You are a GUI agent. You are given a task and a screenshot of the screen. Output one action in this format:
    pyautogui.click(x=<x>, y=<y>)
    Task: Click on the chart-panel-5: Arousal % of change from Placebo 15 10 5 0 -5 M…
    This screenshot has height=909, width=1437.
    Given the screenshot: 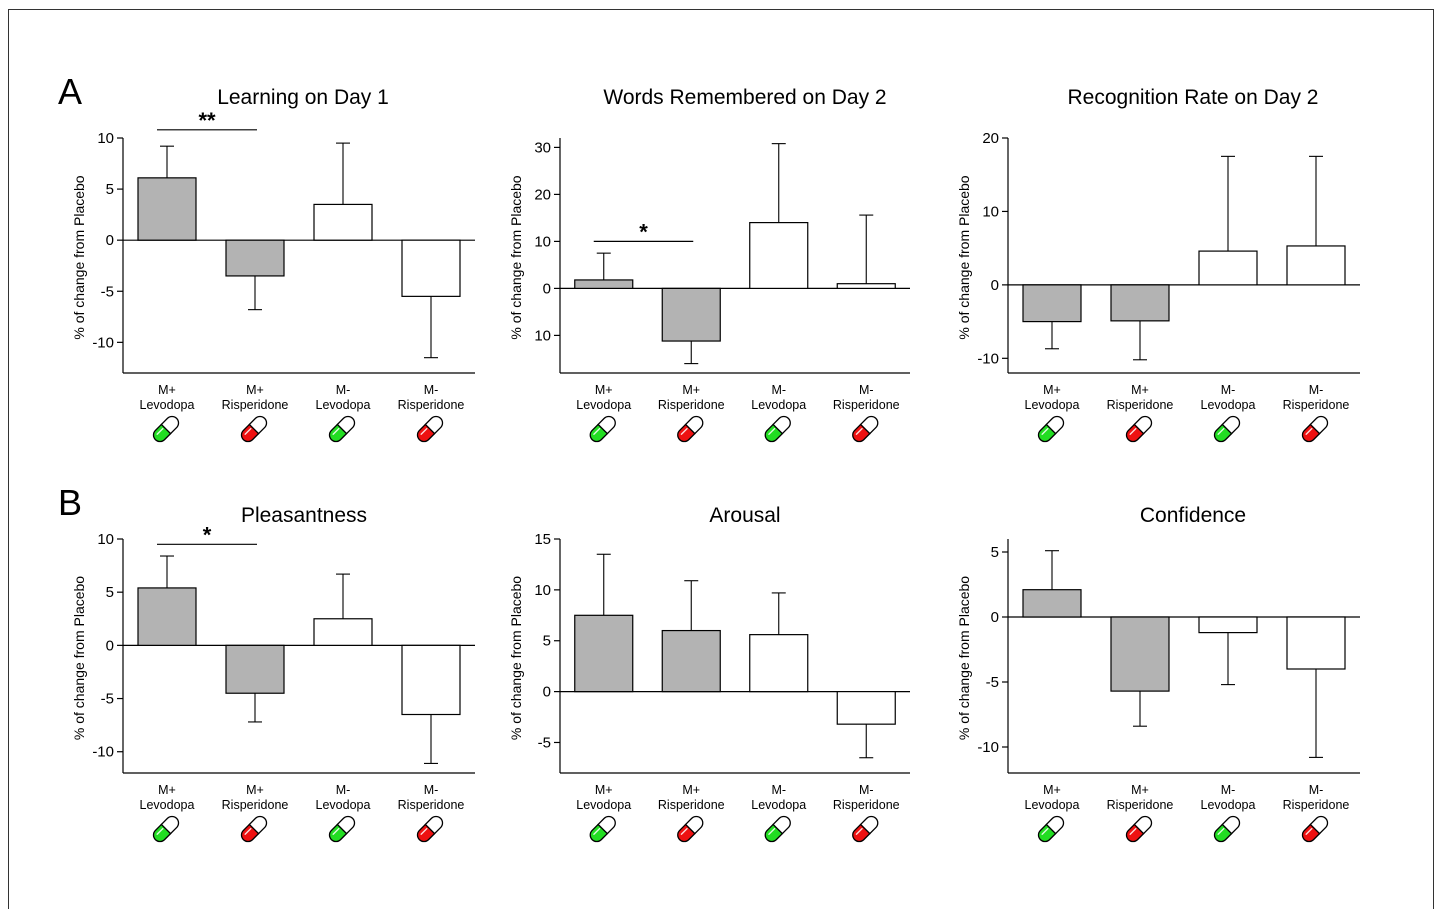 What is the action you would take?
    pyautogui.click(x=709, y=673)
    